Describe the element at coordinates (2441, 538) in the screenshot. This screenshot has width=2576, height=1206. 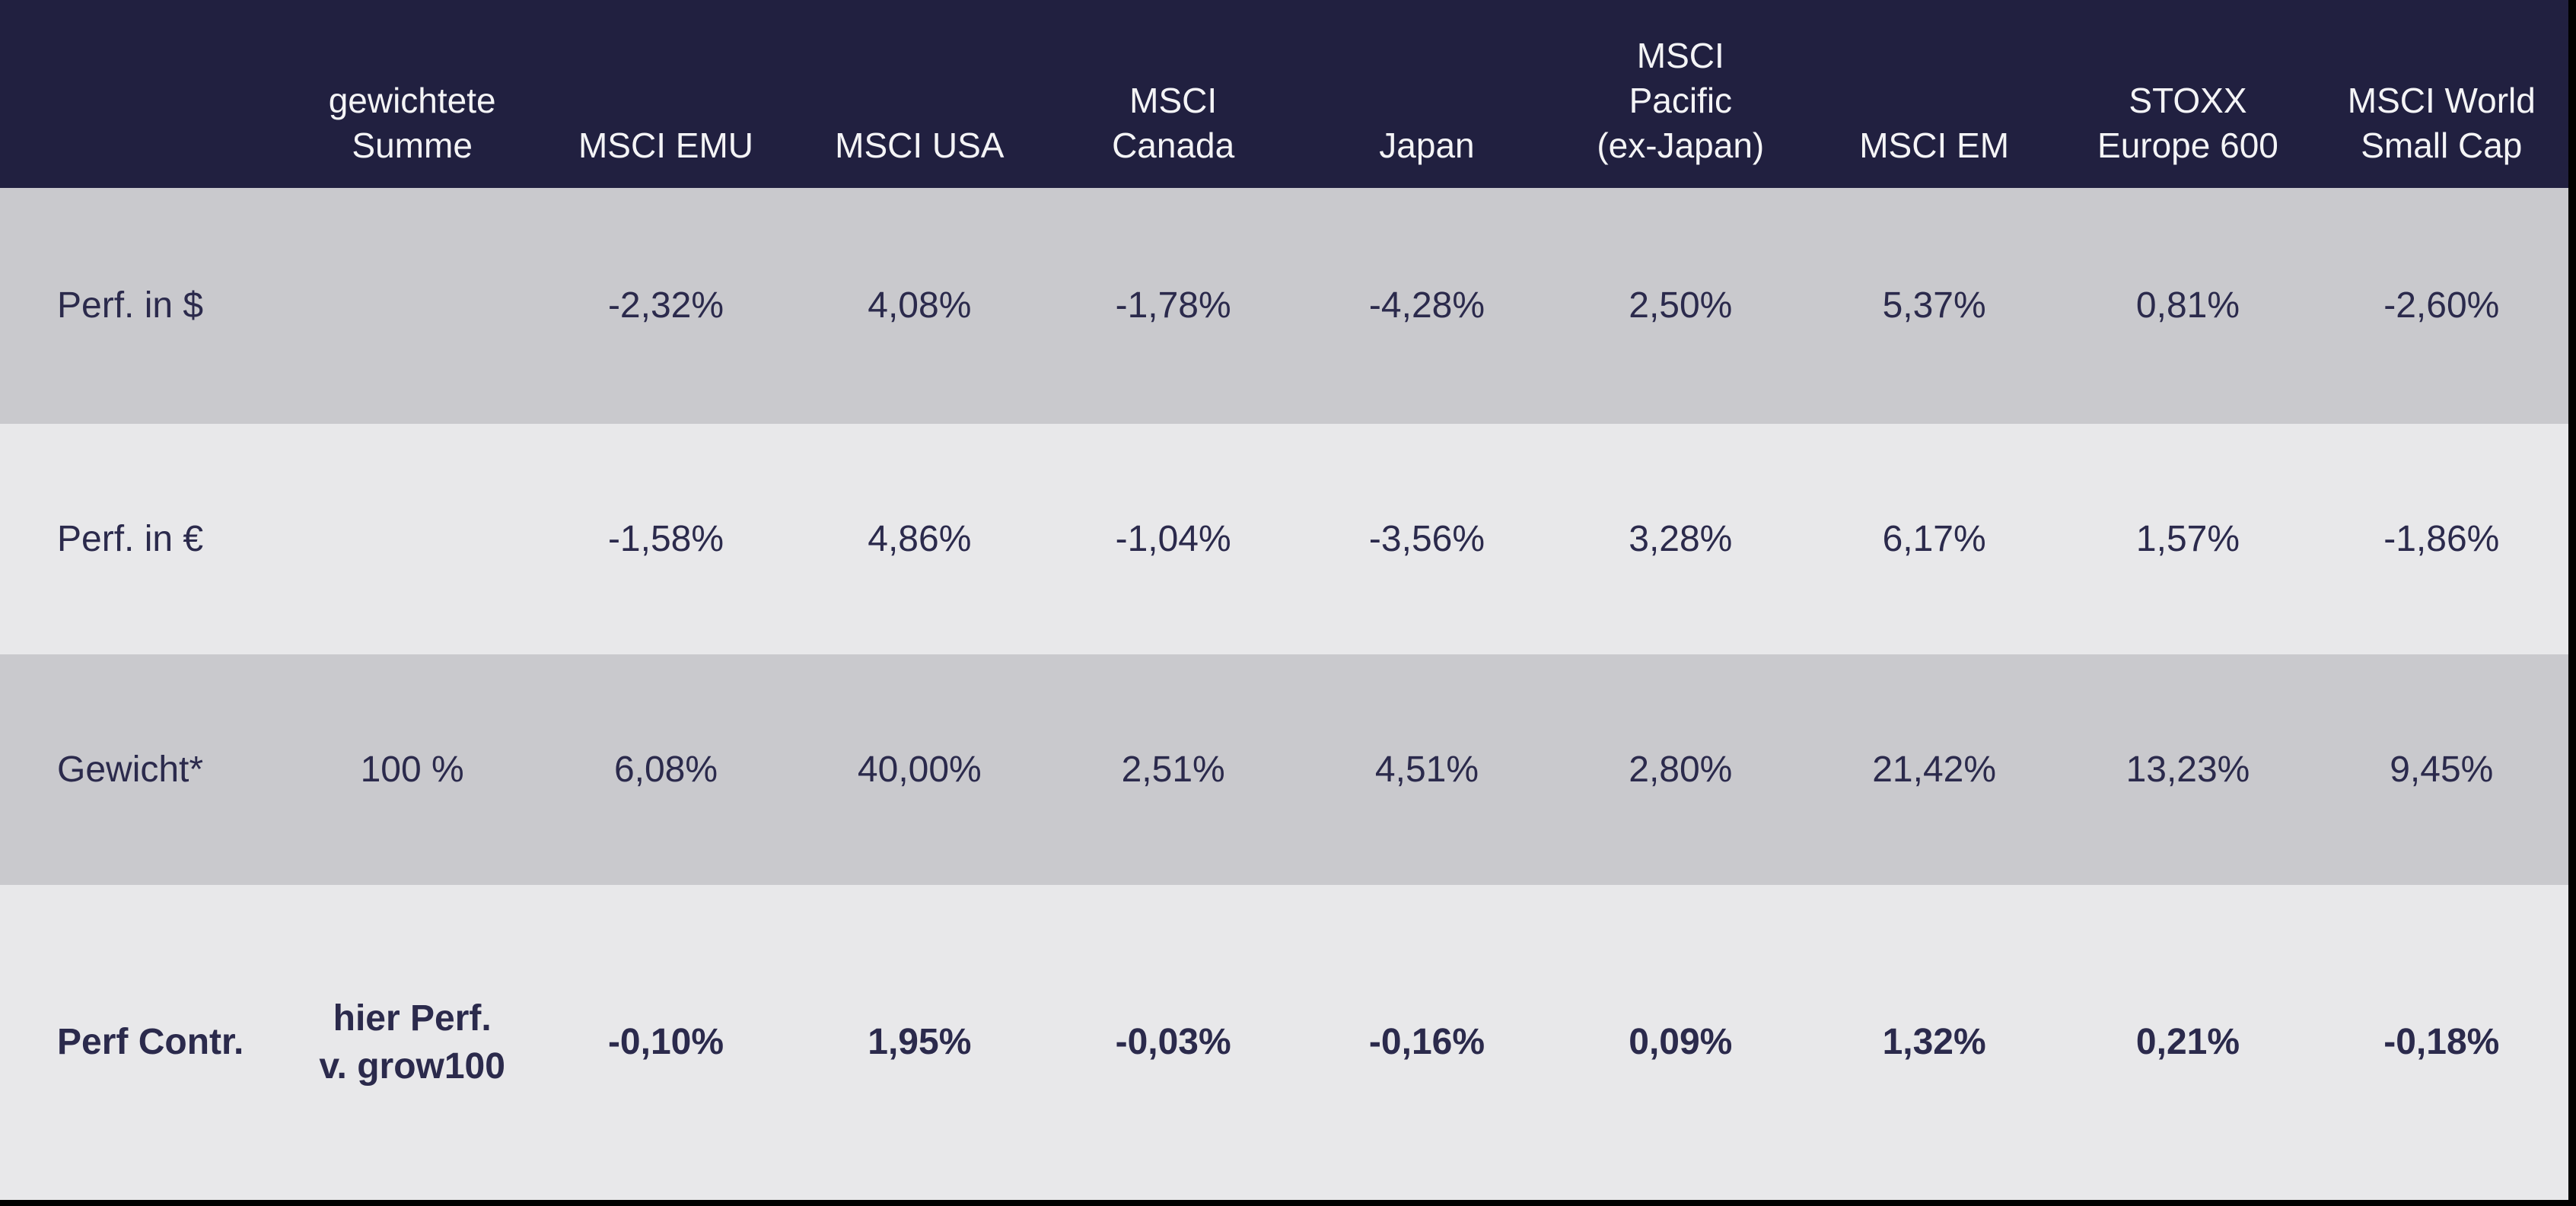
I see `table-cell: -1,86%` at that location.